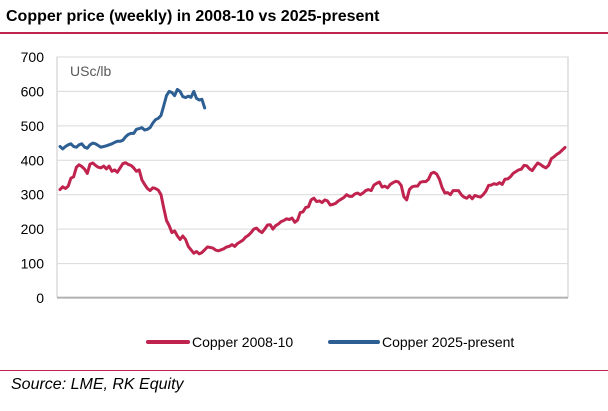 The image size is (608, 411). What do you see at coordinates (304, 370) in the screenshot?
I see `footer-divider` at bounding box center [304, 370].